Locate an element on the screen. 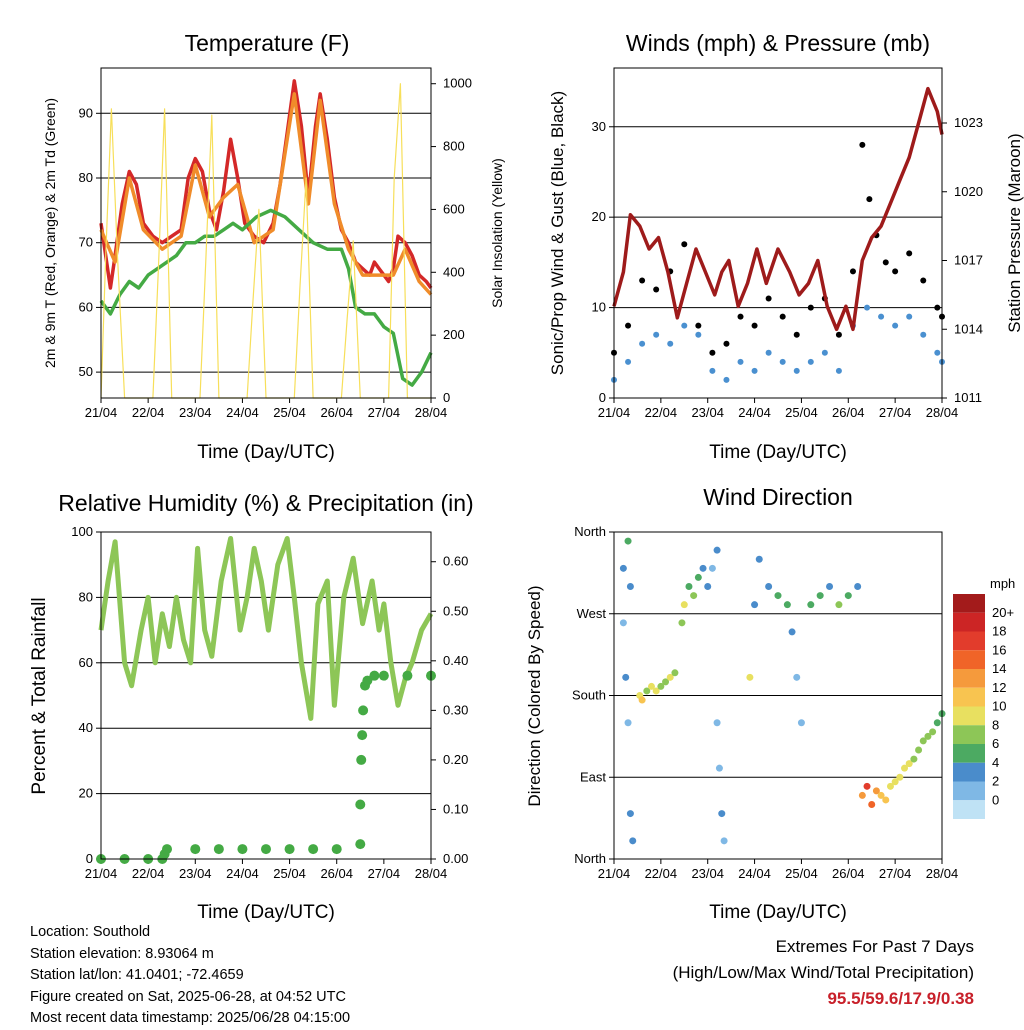 Image resolution: width=1024 pixels, height=1030 pixels. ytick-right-label: 1011 is located at coordinates (968, 397).